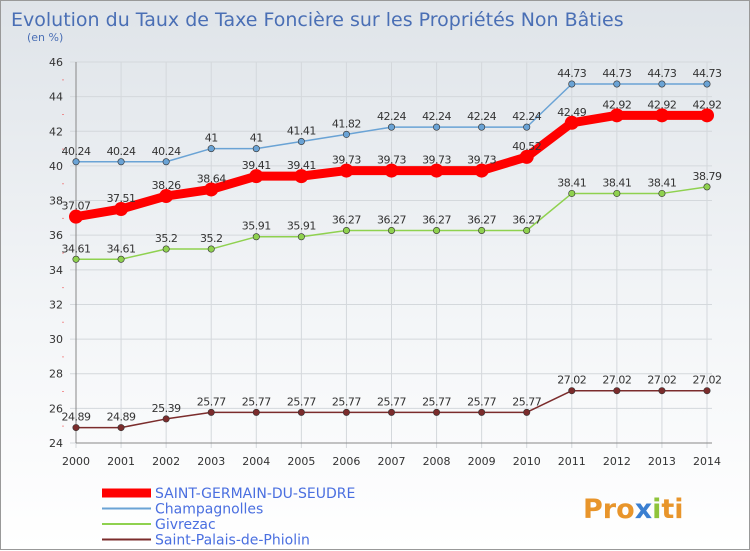 Image resolution: width=750 pixels, height=551 pixels. I want to click on legend-label: SAINT-GERMAIN-DU-SEUDRE, so click(255, 494).